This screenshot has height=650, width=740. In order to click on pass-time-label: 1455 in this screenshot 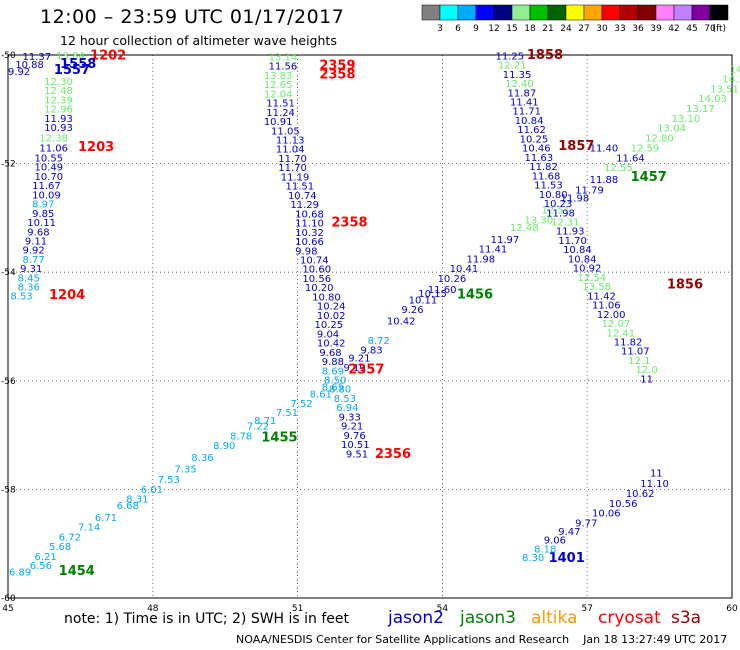, I will do `click(279, 438)`.